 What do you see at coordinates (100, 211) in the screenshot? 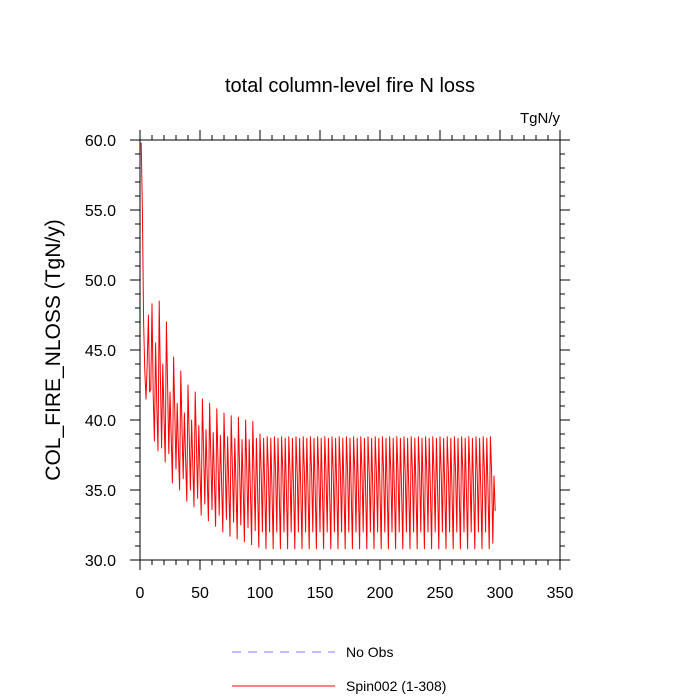
I see `y-tick-label: 55.0` at bounding box center [100, 211].